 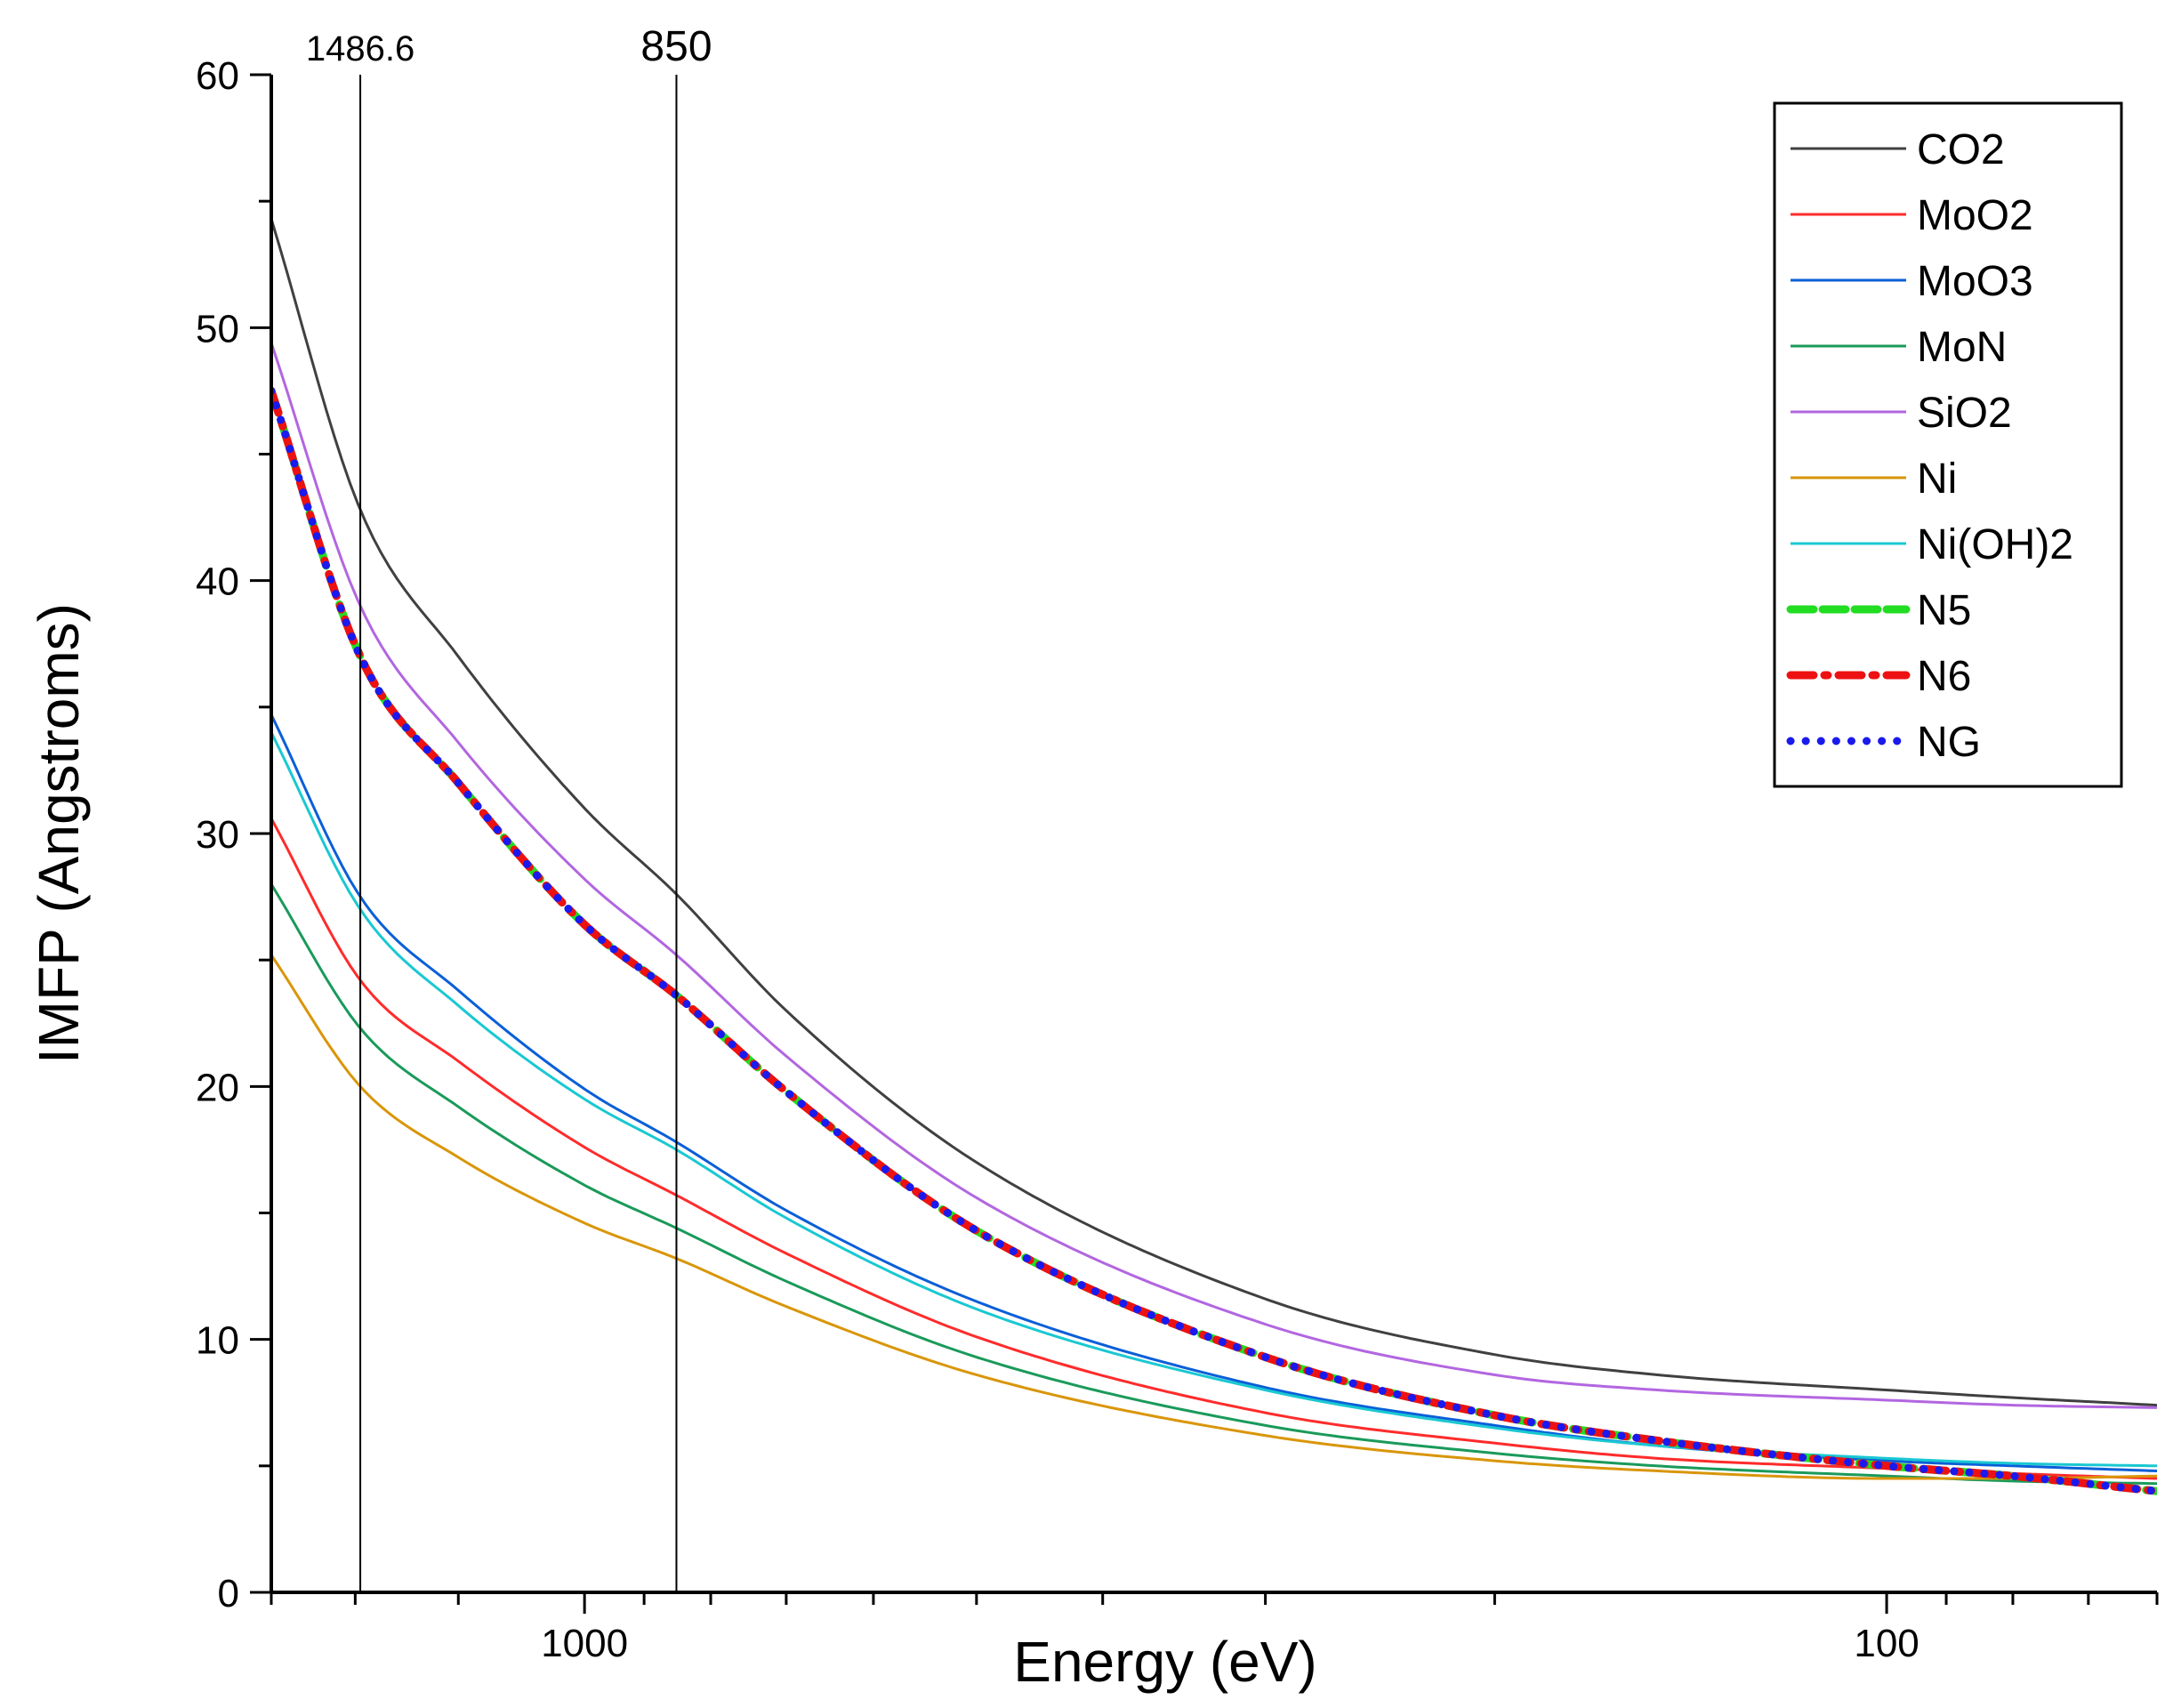 What do you see at coordinates (1962, 347) in the screenshot?
I see `legend-label-mon: MoN` at bounding box center [1962, 347].